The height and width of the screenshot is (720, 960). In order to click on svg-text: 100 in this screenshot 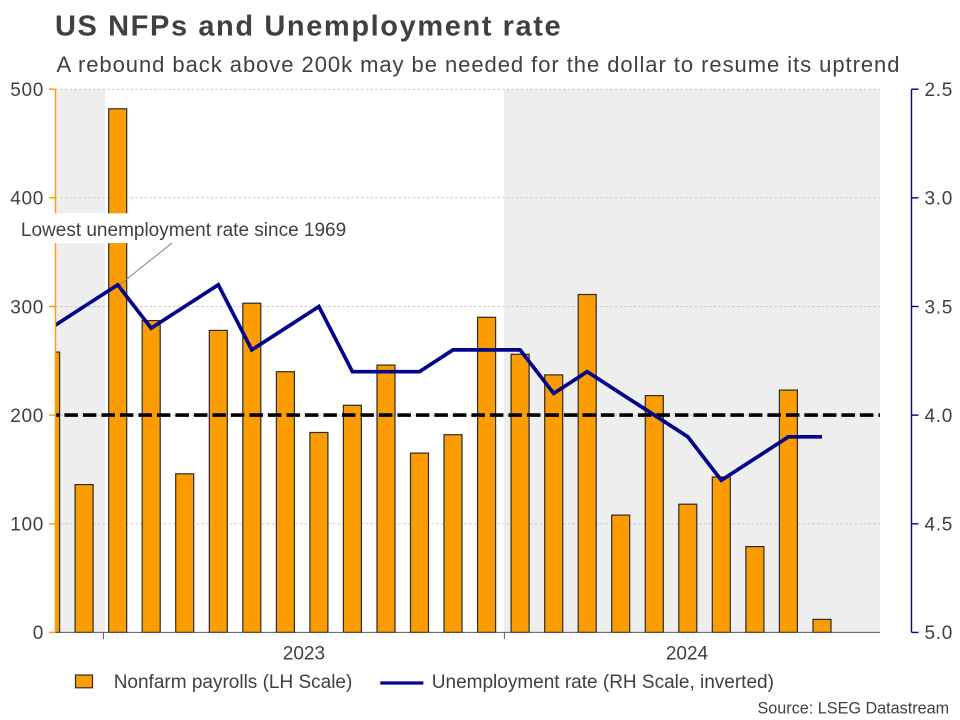, I will do `click(27, 525)`.